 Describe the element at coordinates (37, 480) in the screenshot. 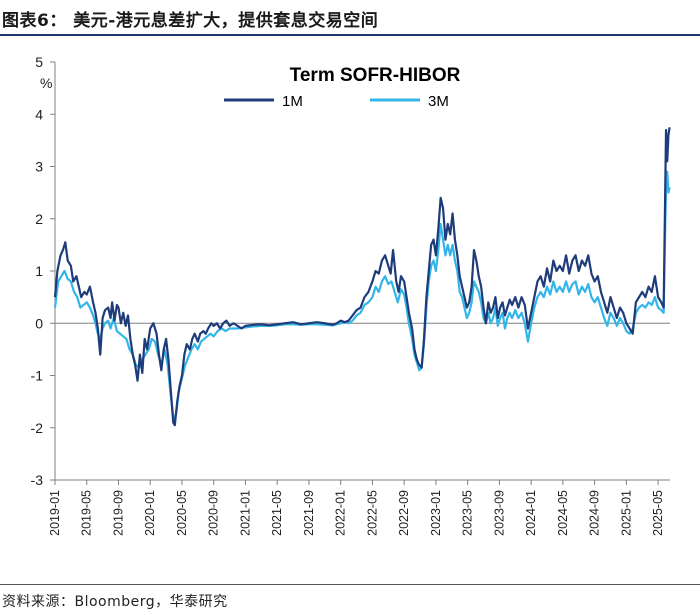

I see `y-tick-label: -3` at that location.